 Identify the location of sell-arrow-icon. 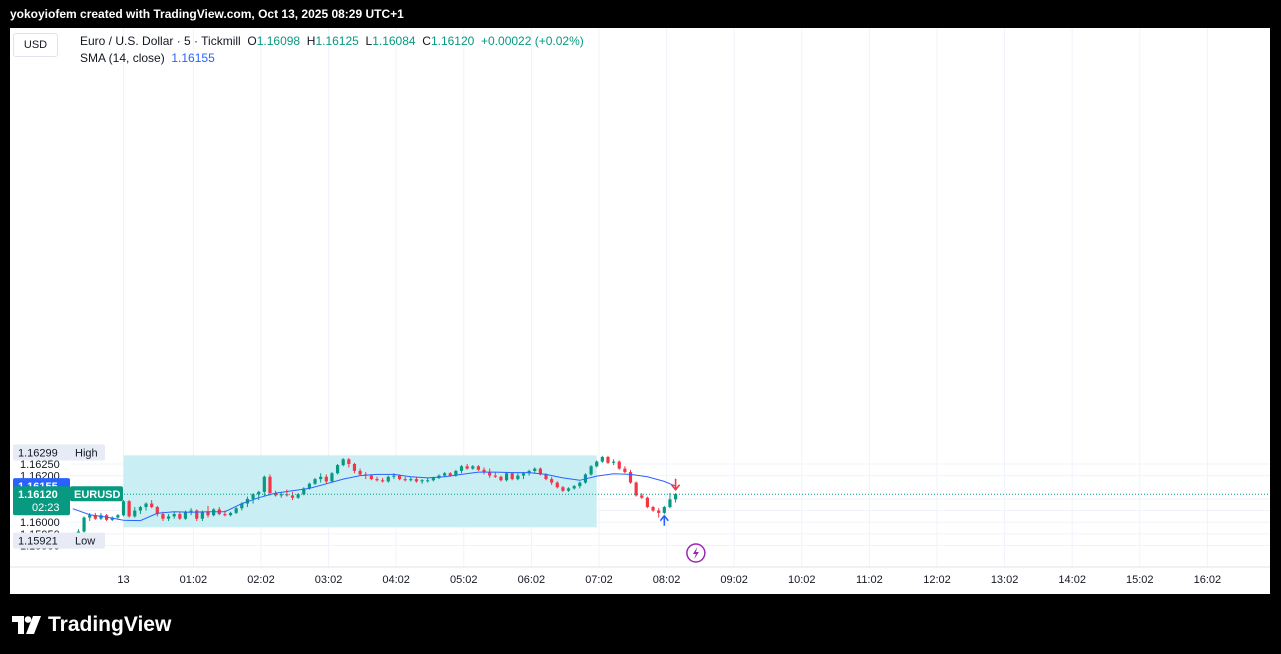
(675, 485).